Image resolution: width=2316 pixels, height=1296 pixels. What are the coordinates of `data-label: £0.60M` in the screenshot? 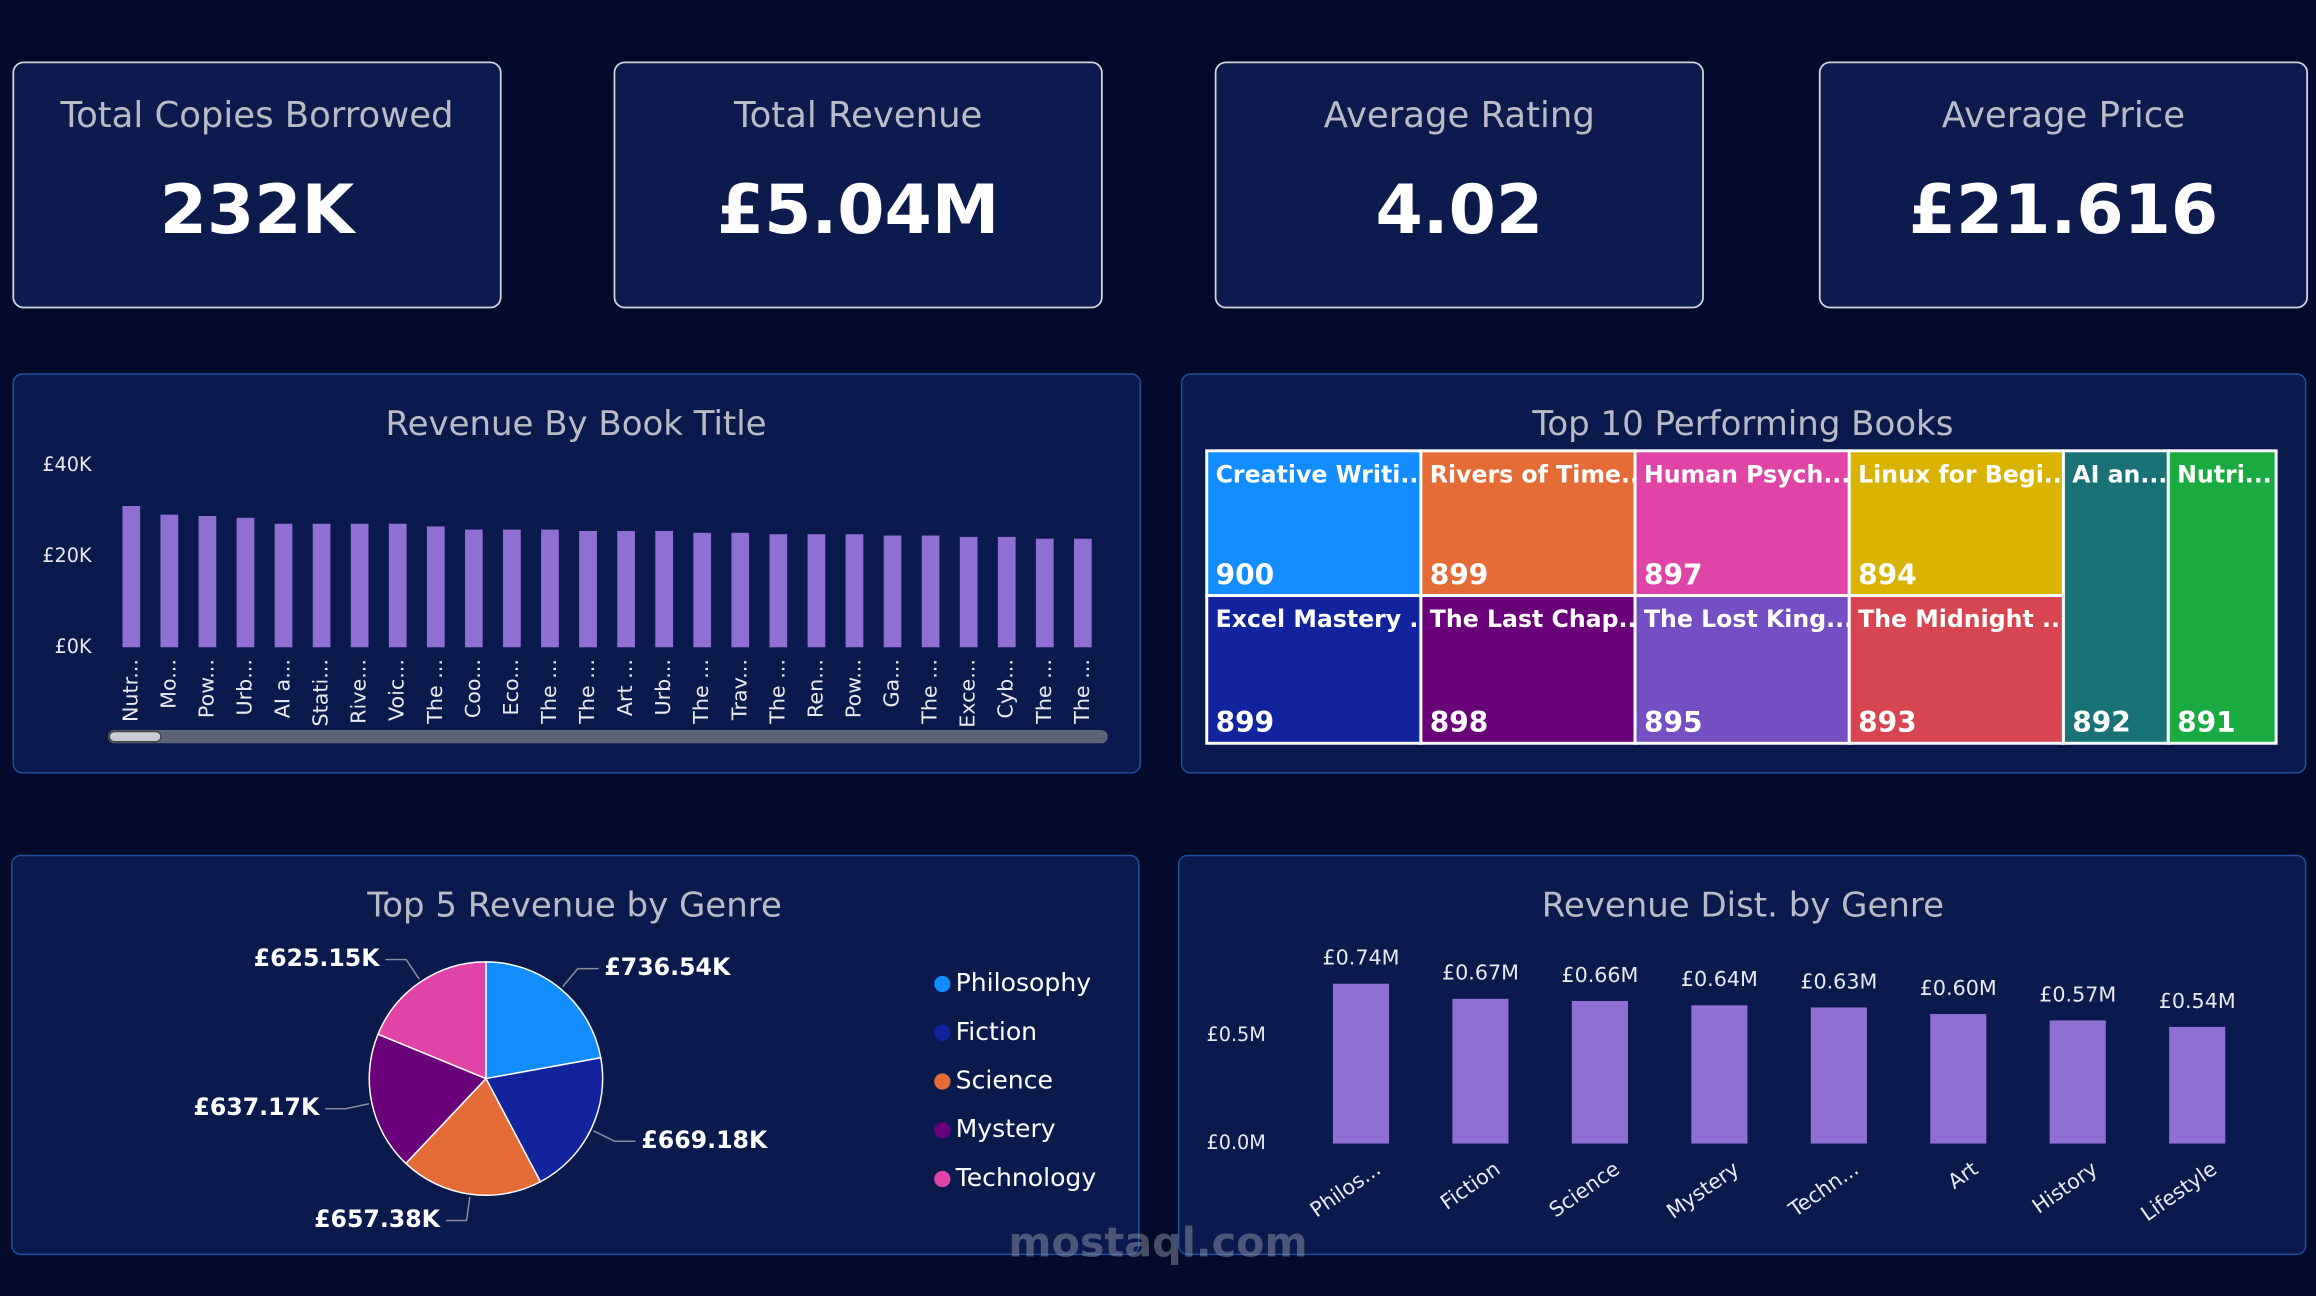 It's located at (1958, 988).